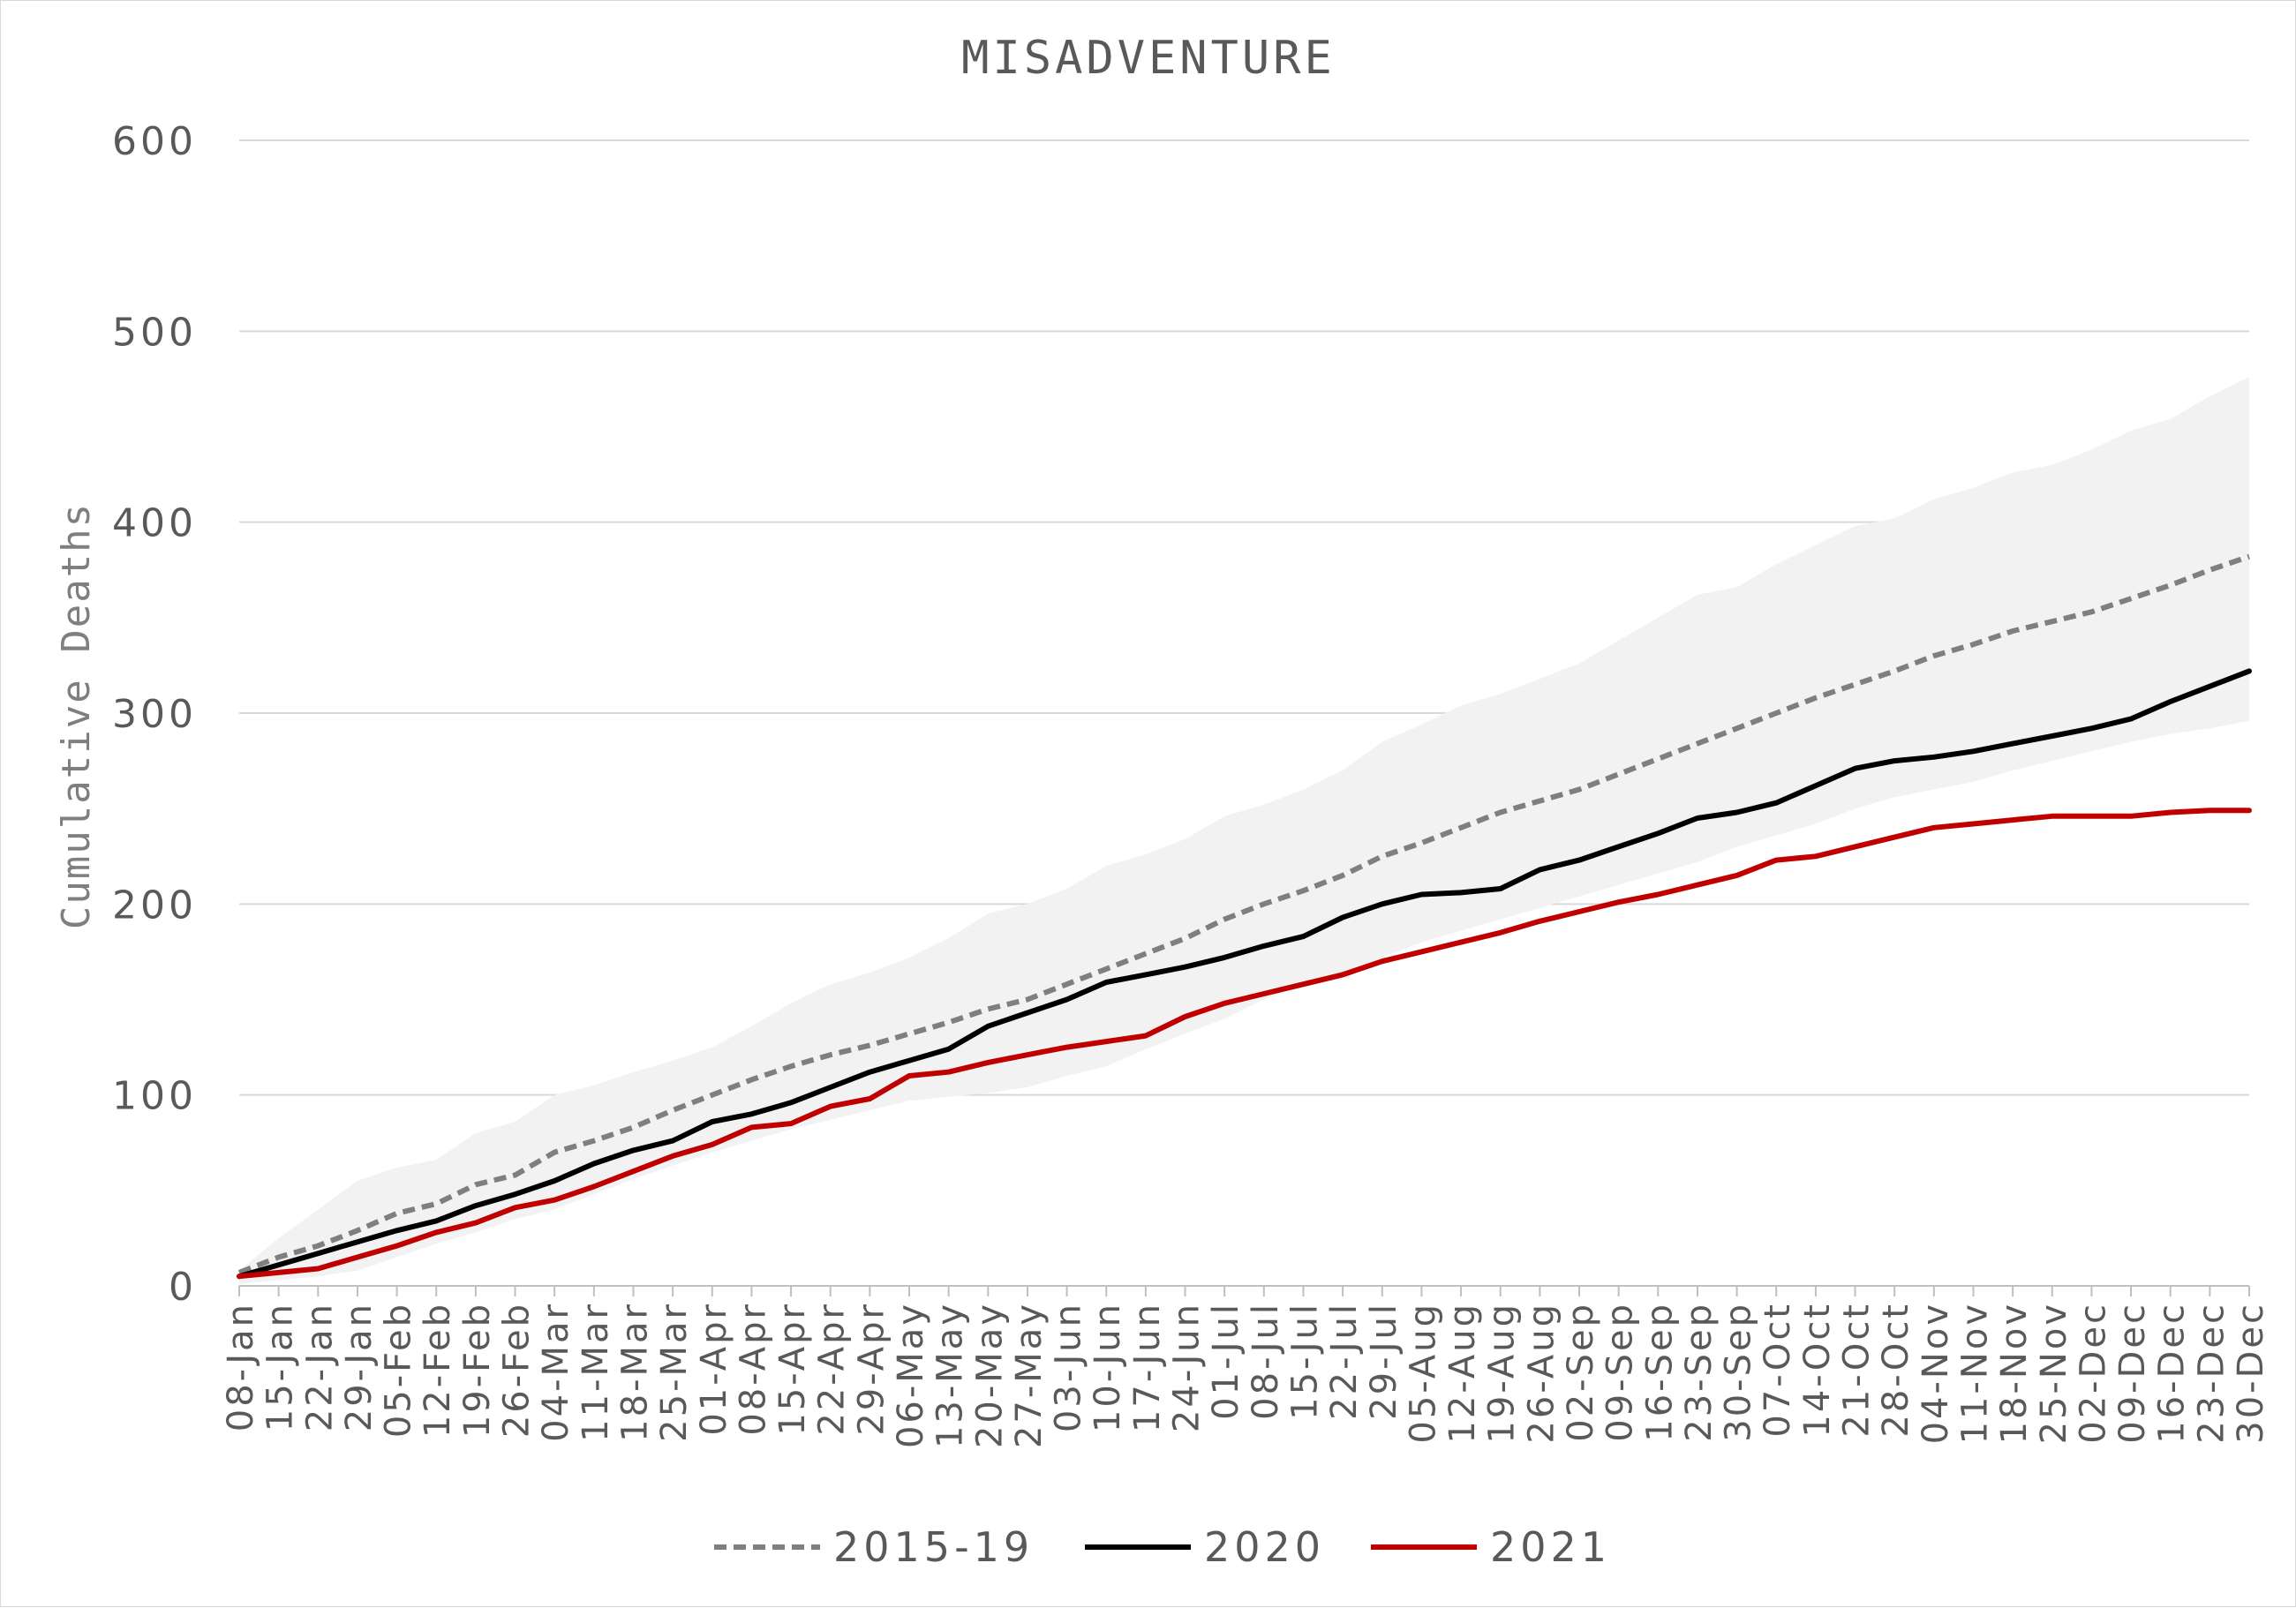 Image resolution: width=2296 pixels, height=1608 pixels. I want to click on y-tick-label: 500, so click(154, 332).